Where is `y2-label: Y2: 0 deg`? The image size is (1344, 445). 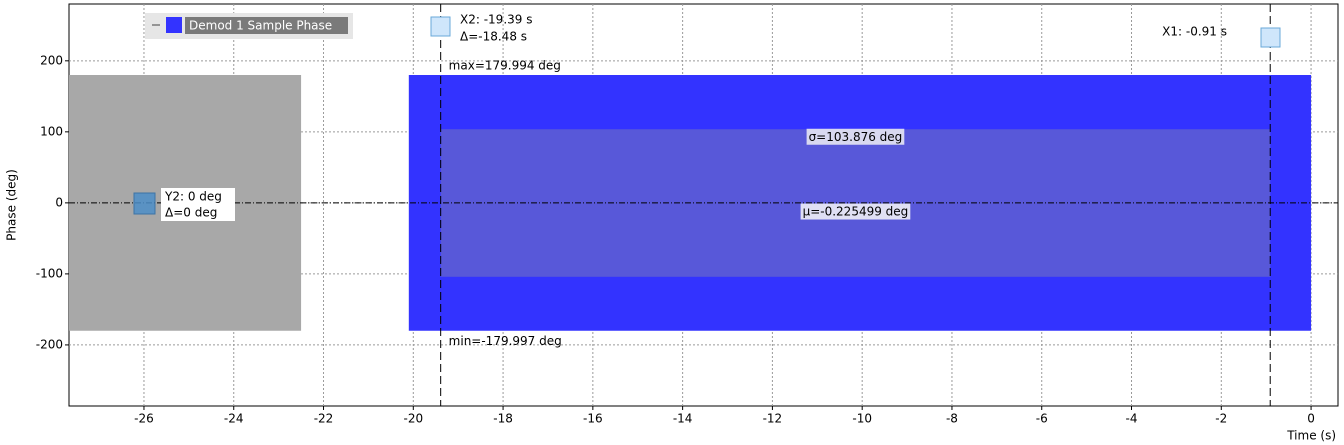 y2-label: Y2: 0 deg is located at coordinates (193, 197).